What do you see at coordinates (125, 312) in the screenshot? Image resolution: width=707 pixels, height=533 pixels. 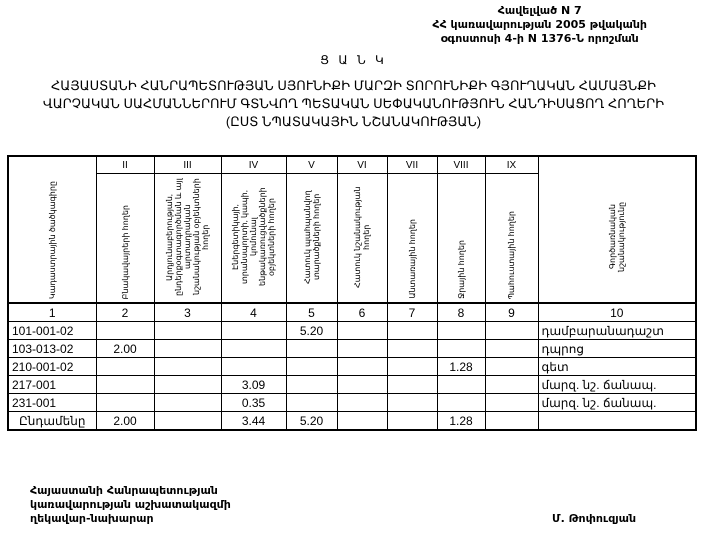 I see `column-number: 2` at bounding box center [125, 312].